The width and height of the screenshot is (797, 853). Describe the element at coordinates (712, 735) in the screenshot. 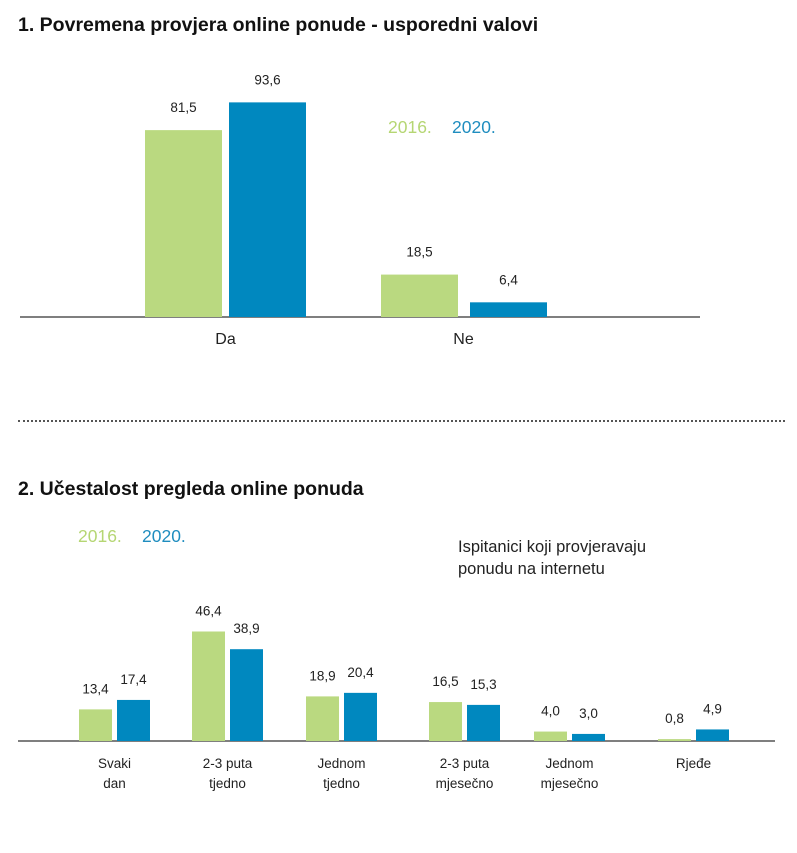

I see `chart2-bar-5-2020` at that location.